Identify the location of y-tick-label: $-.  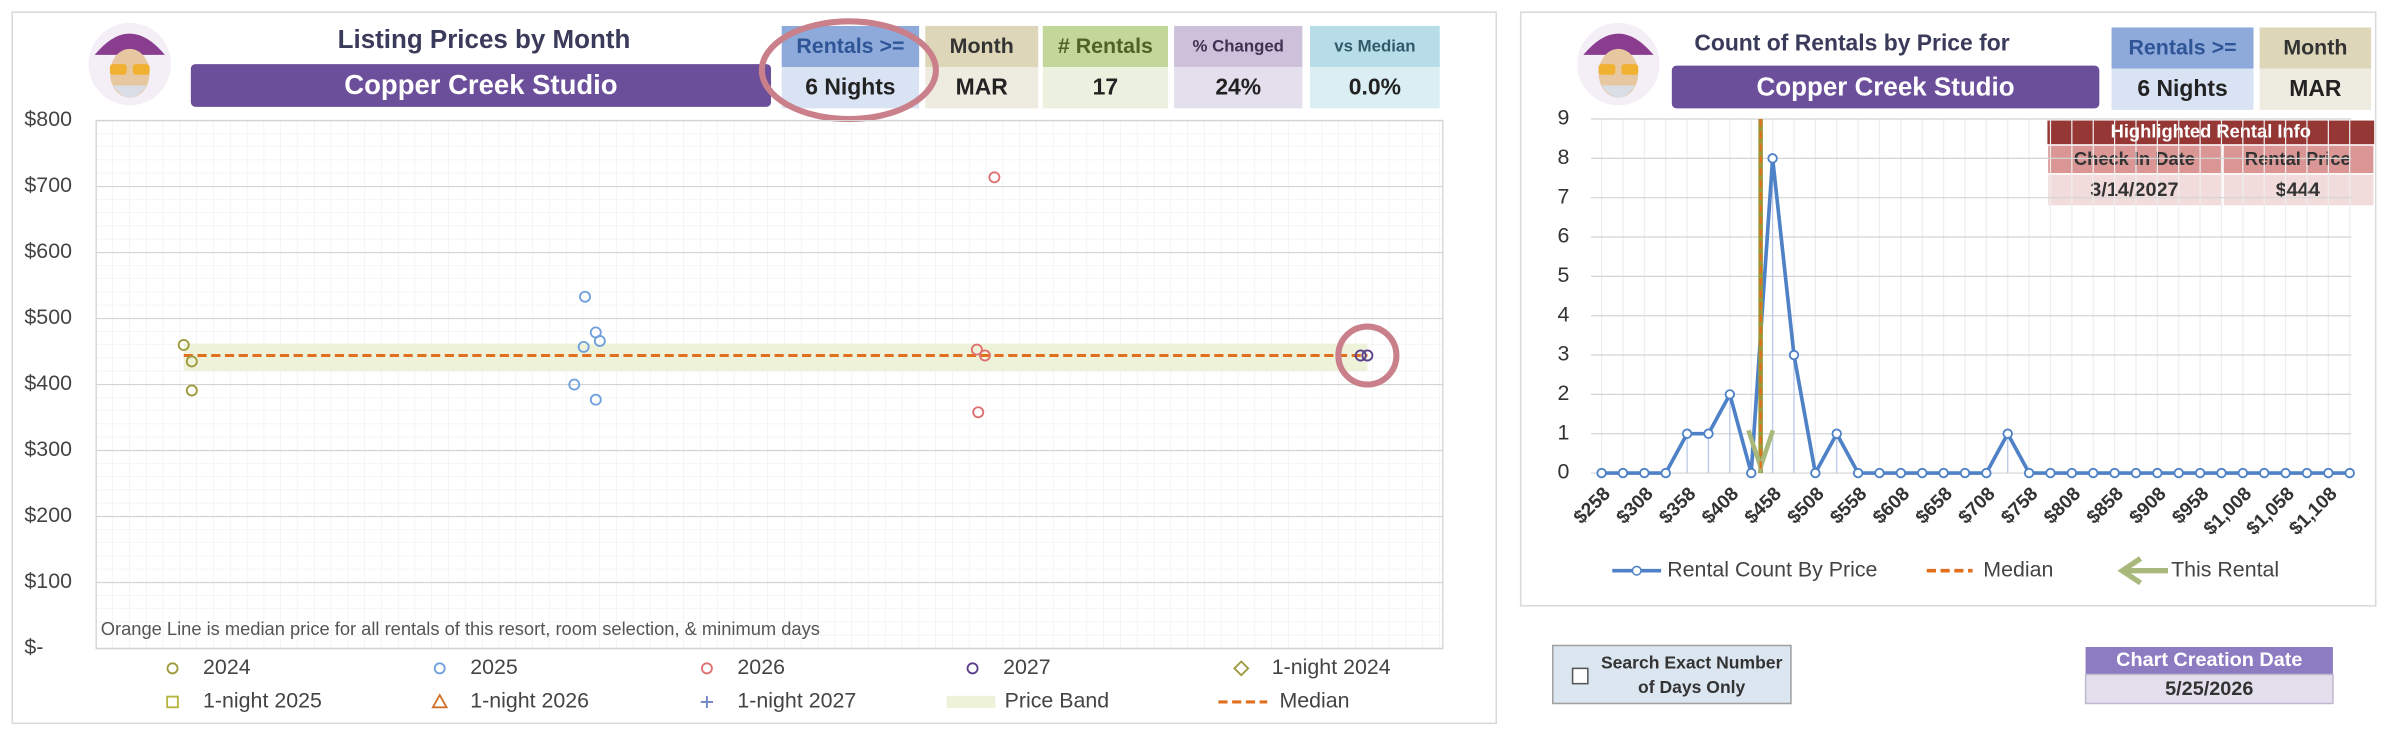
(33, 647).